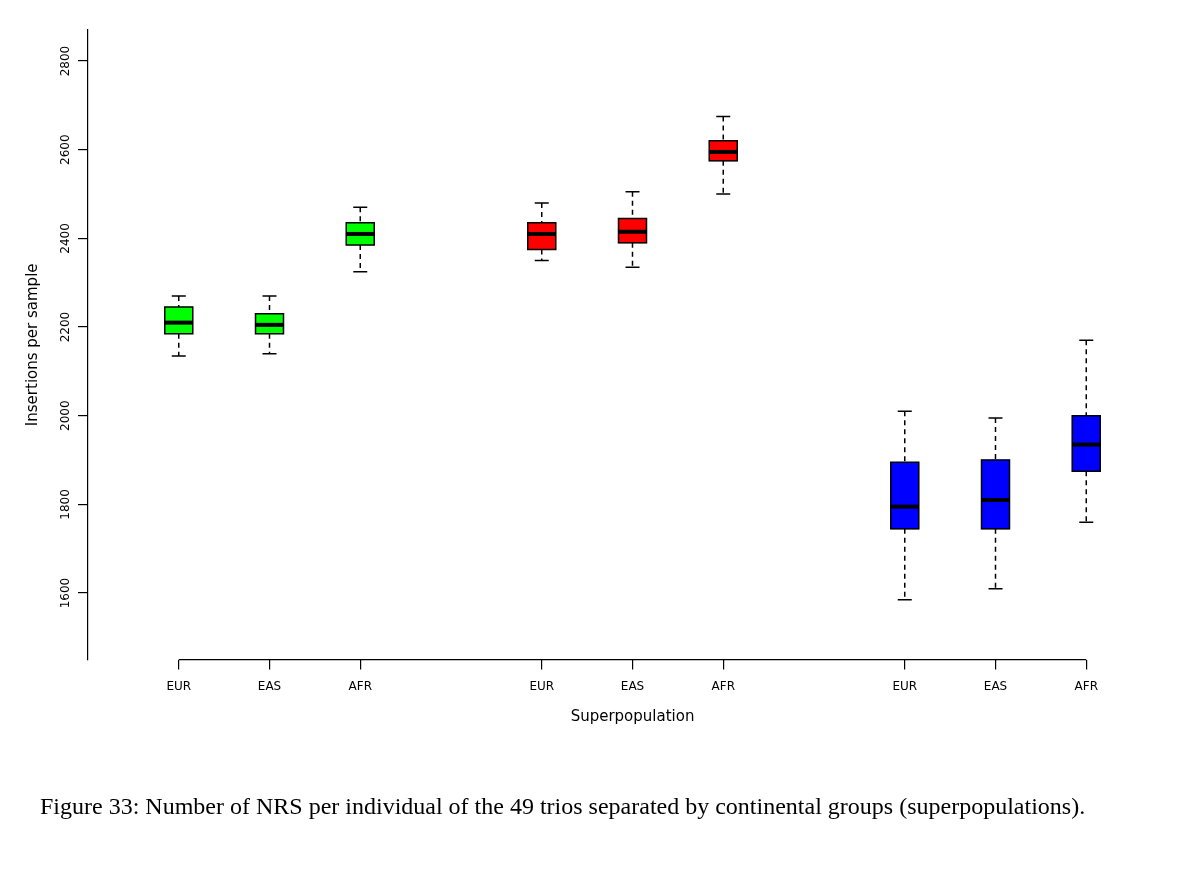  Describe the element at coordinates (65, 238) in the screenshot. I see `y-tick-label: 2400` at that location.